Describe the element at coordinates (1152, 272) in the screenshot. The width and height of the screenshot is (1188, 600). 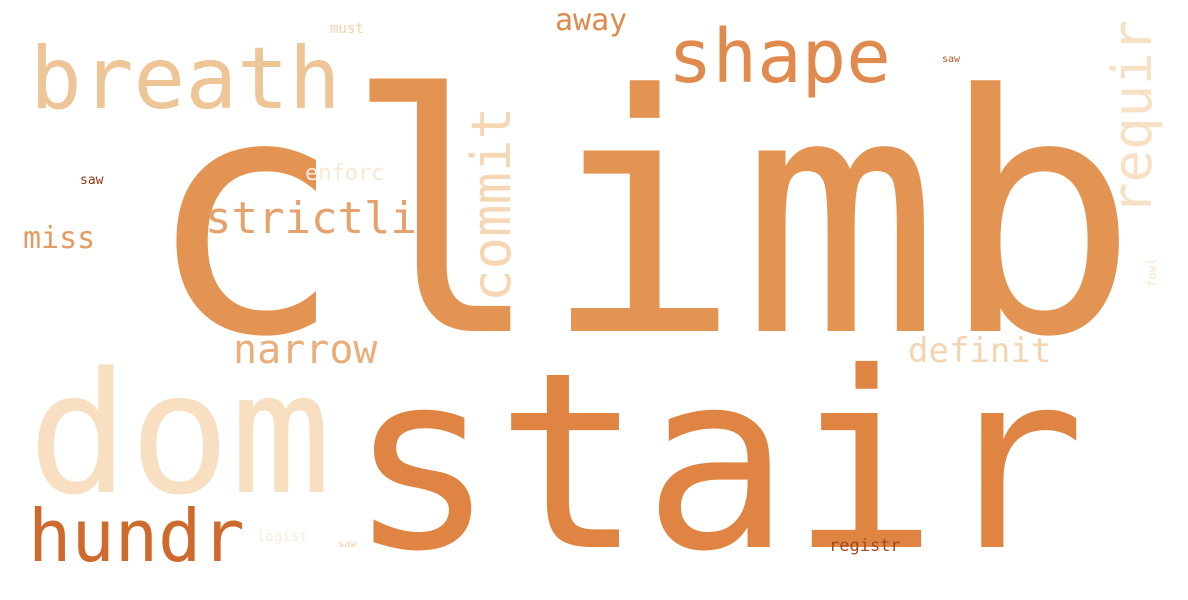
I see `word-fowl: fowl` at that location.